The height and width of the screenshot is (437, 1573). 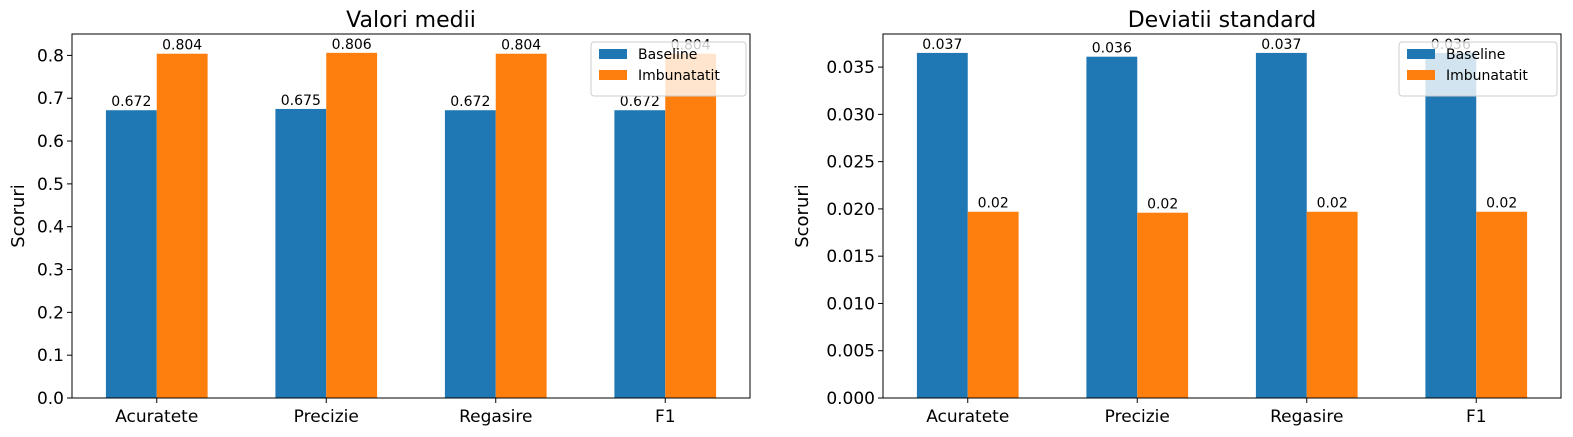 What do you see at coordinates (1112, 49) in the screenshot?
I see `bar-value-label: 0.036` at bounding box center [1112, 49].